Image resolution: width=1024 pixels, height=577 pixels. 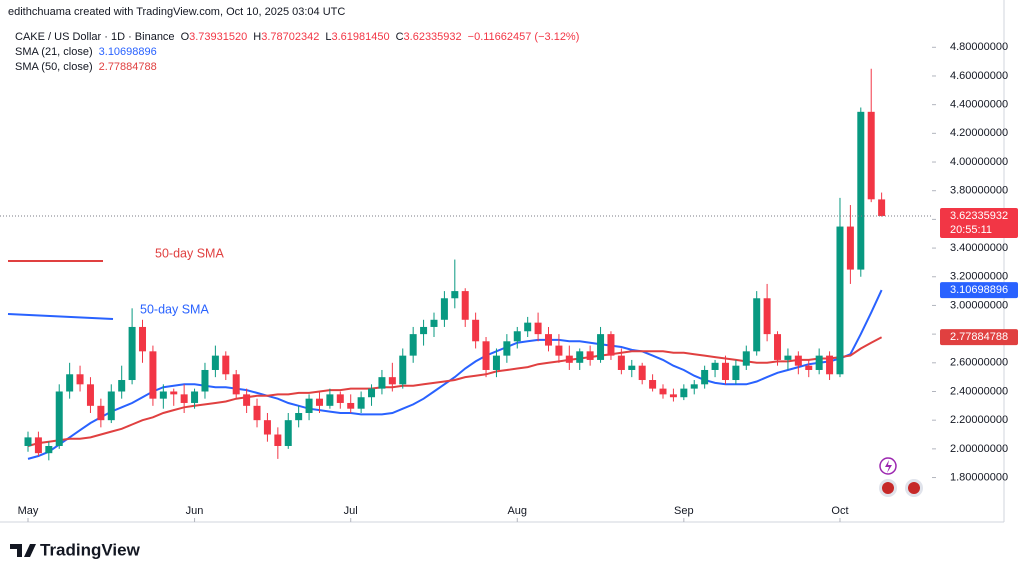 I want to click on sma-value: 2.77884788, so click(x=128, y=67).